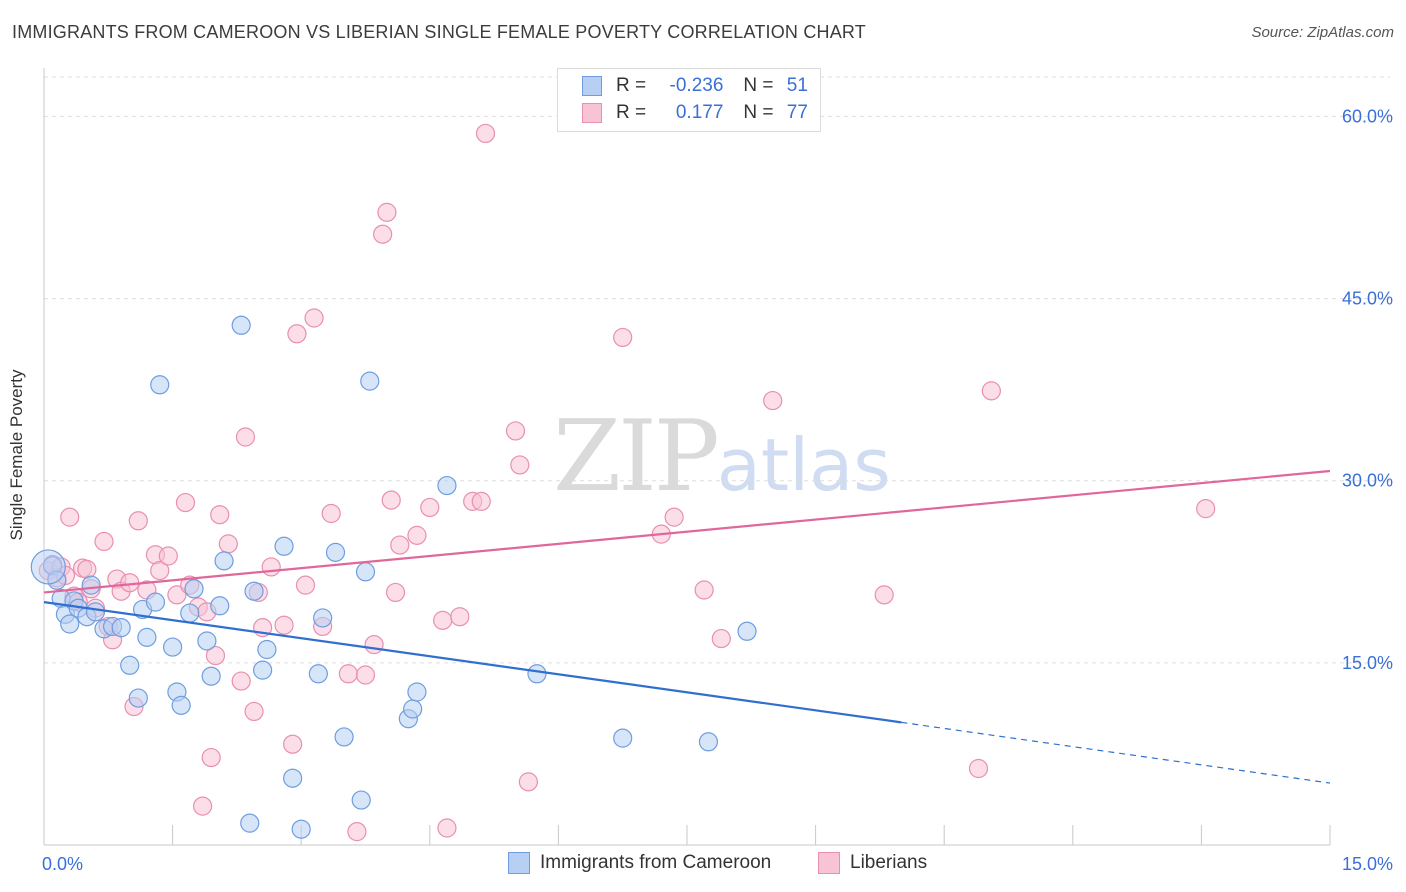 This screenshot has width=1406, height=892. I want to click on legend-r-label-1: R =, so click(631, 85).